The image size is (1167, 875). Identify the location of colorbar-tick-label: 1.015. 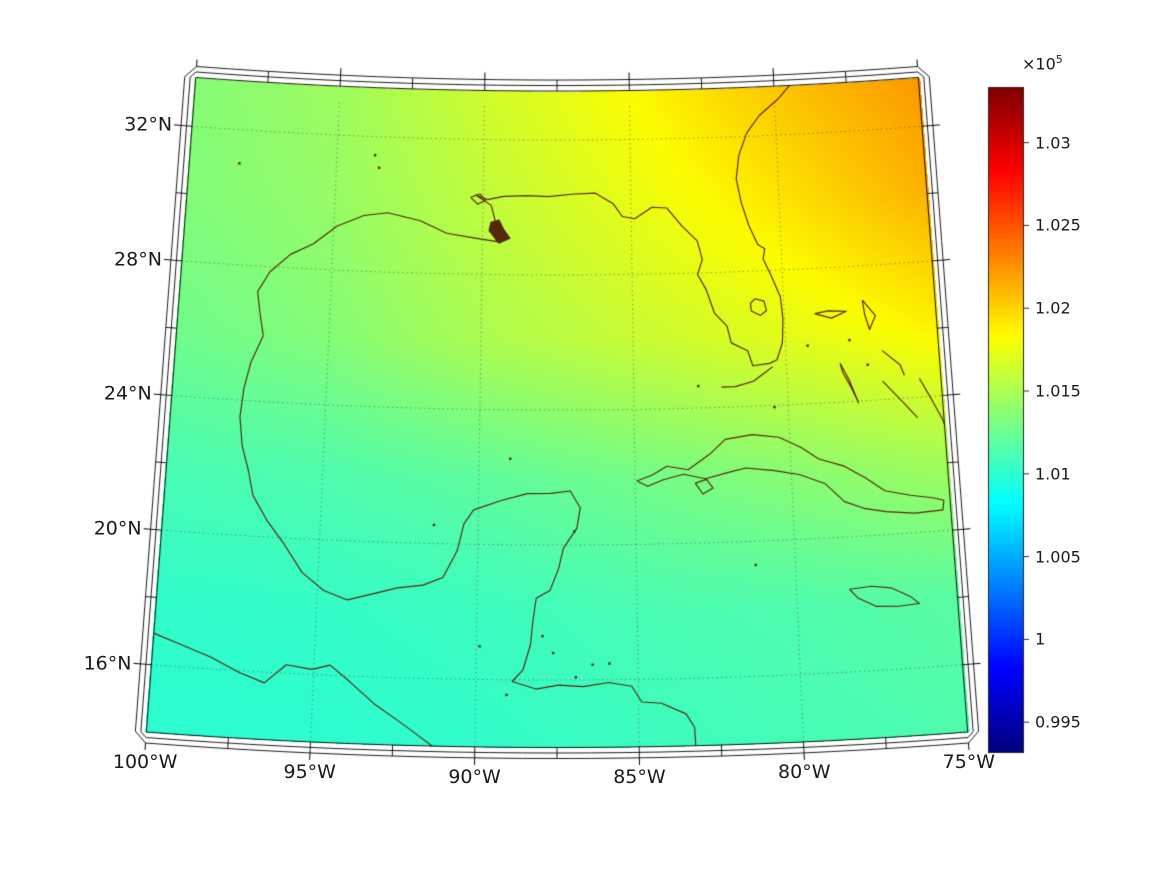
(1058, 391).